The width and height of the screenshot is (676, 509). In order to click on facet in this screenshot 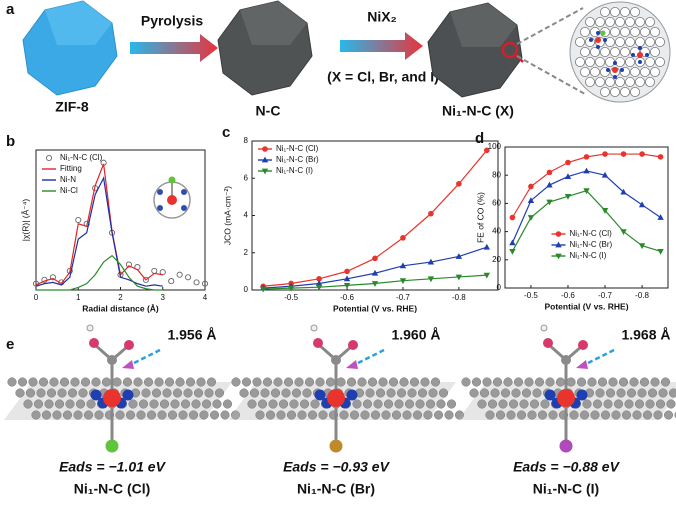, I will do `click(483, 25)`.